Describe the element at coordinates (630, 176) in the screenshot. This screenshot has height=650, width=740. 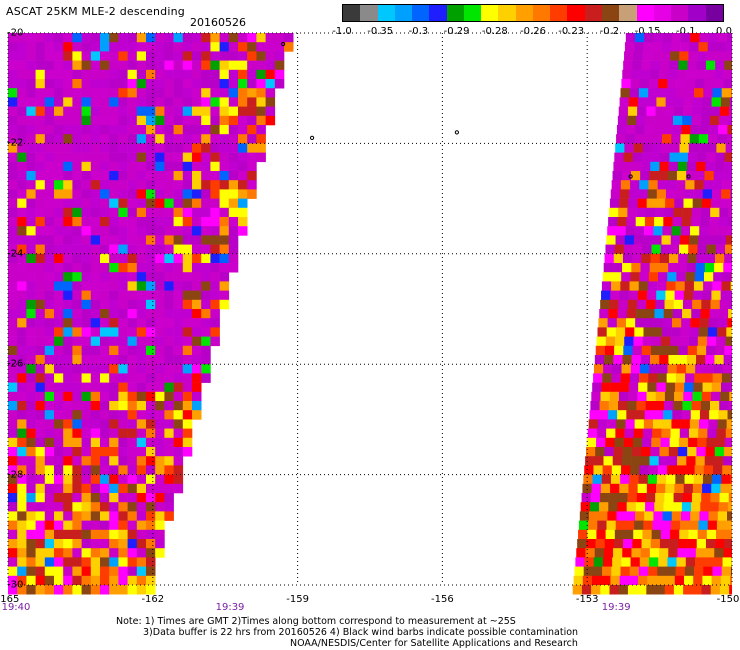
I see `island-marker` at that location.